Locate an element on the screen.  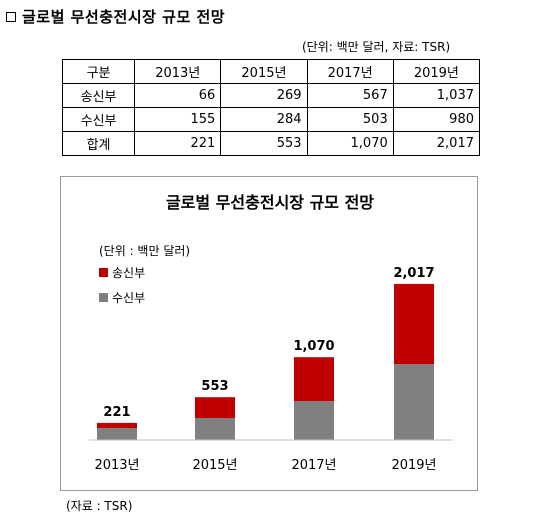
row-label: 합계 is located at coordinates (98, 143).